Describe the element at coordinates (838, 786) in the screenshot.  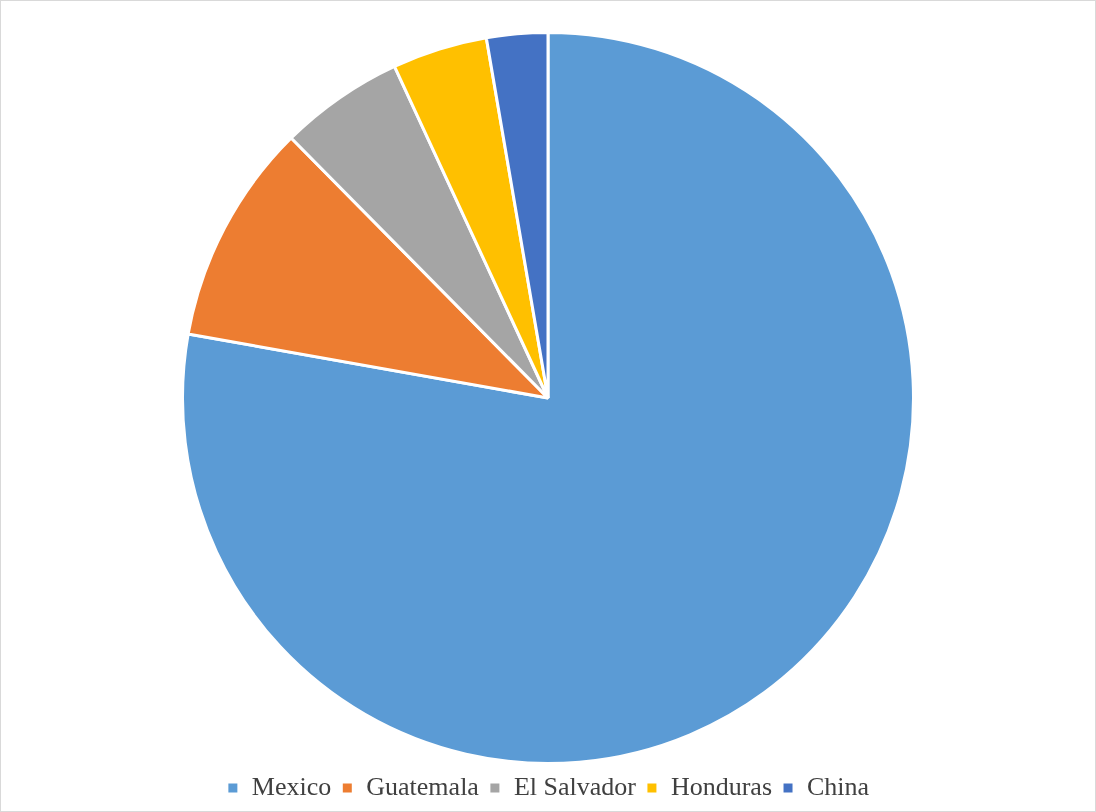
I see `legend-label: China` at that location.